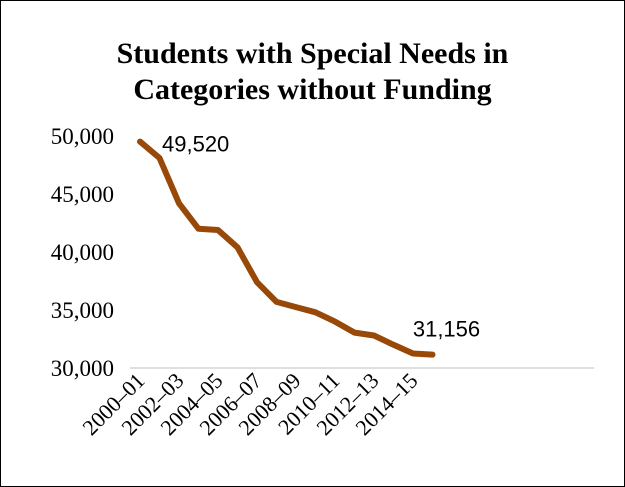 The image size is (625, 487). Describe the element at coordinates (82, 136) in the screenshot. I see `y-tick-label: 50,000` at that location.